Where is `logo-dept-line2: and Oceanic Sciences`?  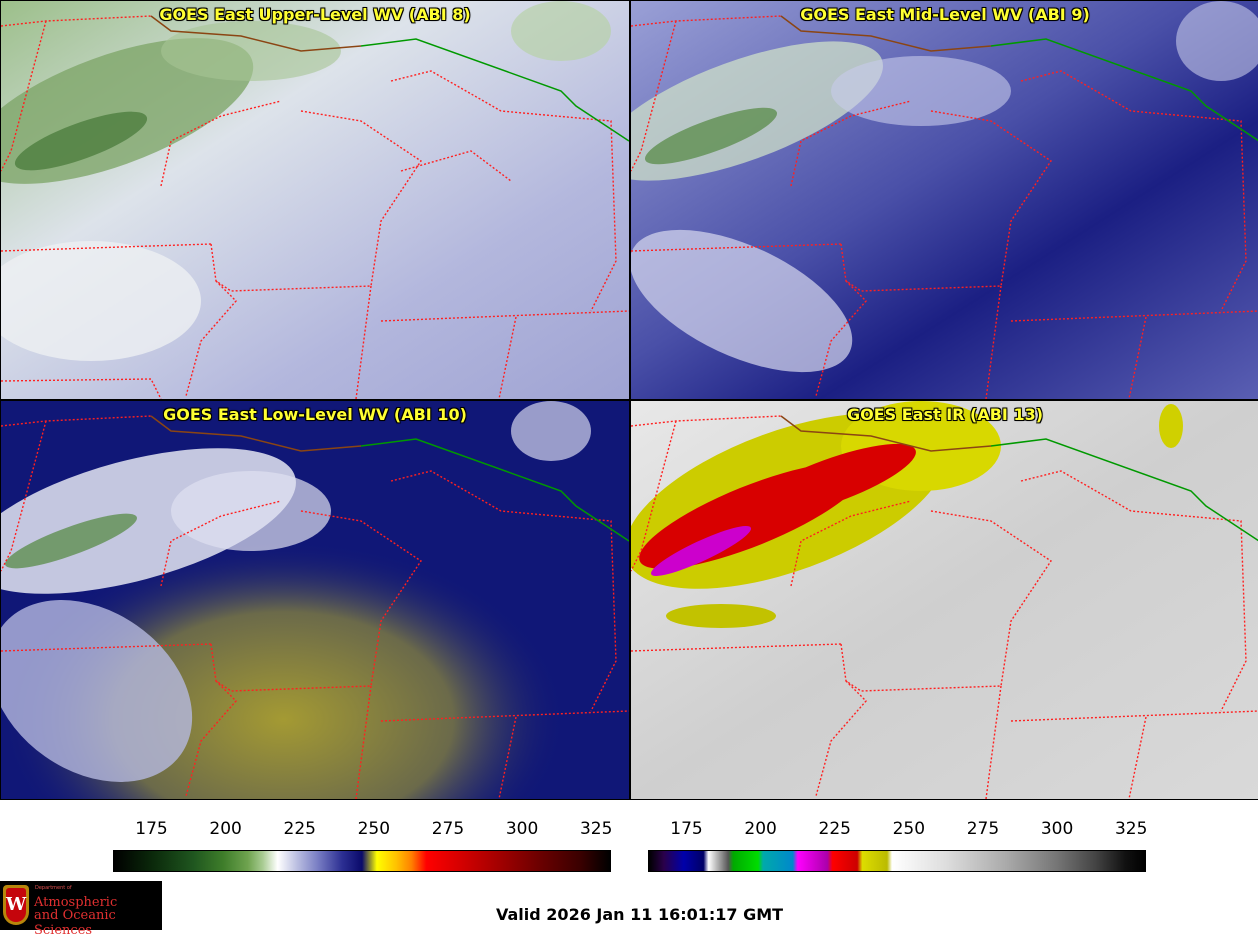
logo-dept-line2: and Oceanic Sciences is located at coordinates (75, 923).